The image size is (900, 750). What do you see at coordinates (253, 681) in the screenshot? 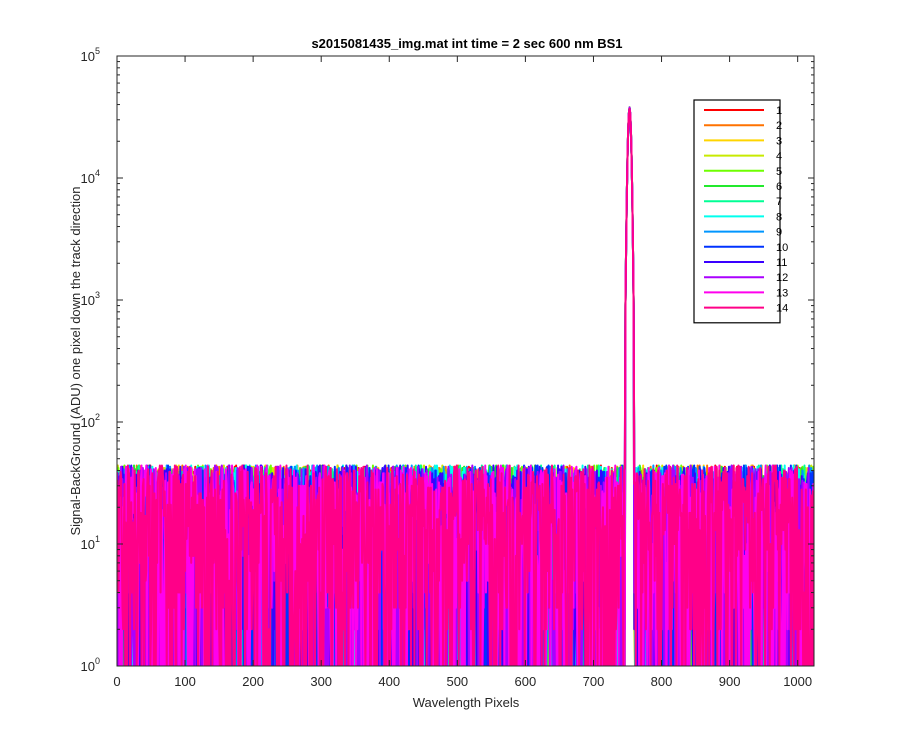
I see `x-tick-label: 200` at bounding box center [253, 681].